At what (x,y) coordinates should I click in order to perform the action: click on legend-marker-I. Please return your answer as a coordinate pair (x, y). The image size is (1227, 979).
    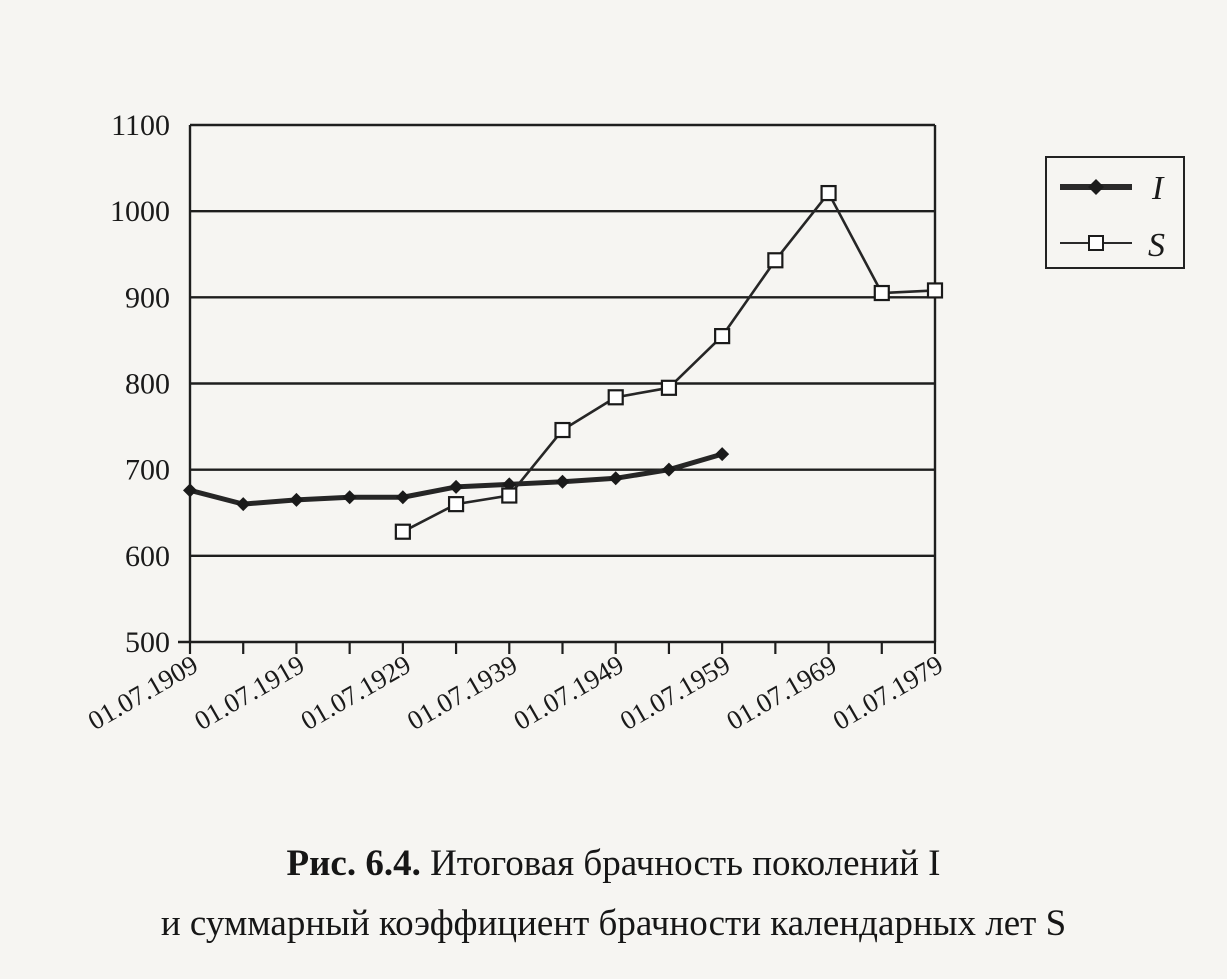
    Looking at the image, I should click on (1096, 187).